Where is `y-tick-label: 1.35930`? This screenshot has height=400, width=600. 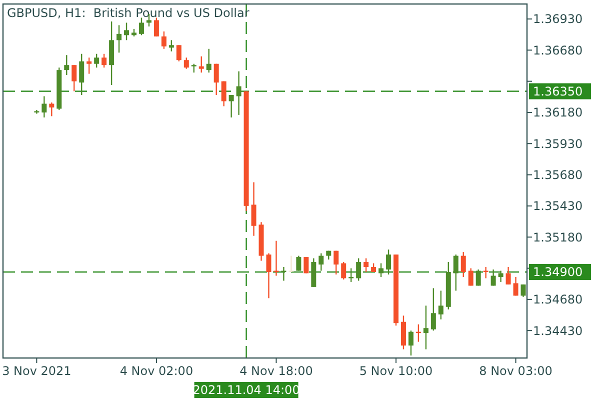
y-tick-label: 1.35930 is located at coordinates (558, 143).